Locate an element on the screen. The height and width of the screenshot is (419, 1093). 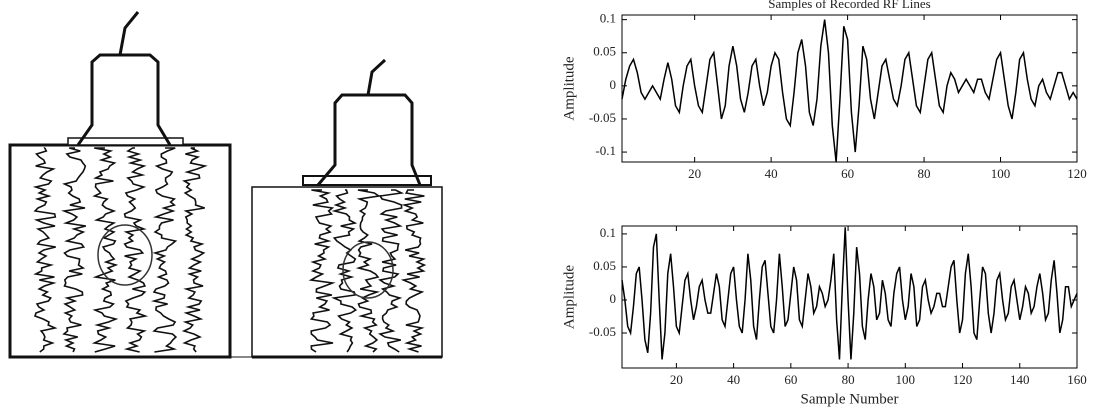
x-tick-label: 160 is located at coordinates (1077, 379).